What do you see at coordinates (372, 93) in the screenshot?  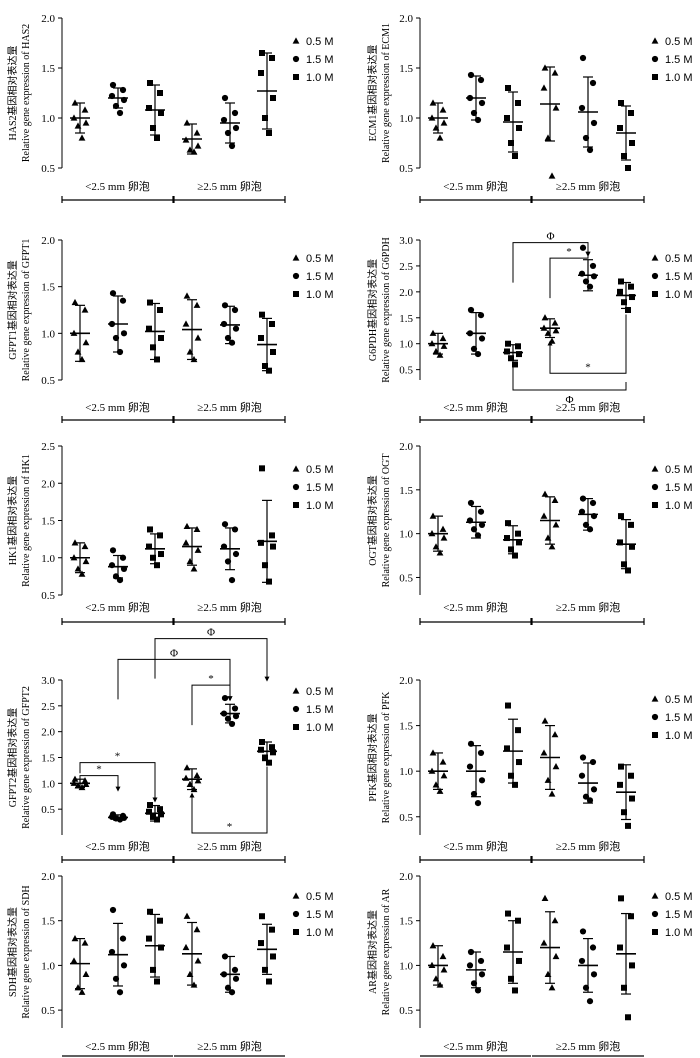 I see `y-axis-label-cn: ECM1基因相对表达量` at bounding box center [372, 93].